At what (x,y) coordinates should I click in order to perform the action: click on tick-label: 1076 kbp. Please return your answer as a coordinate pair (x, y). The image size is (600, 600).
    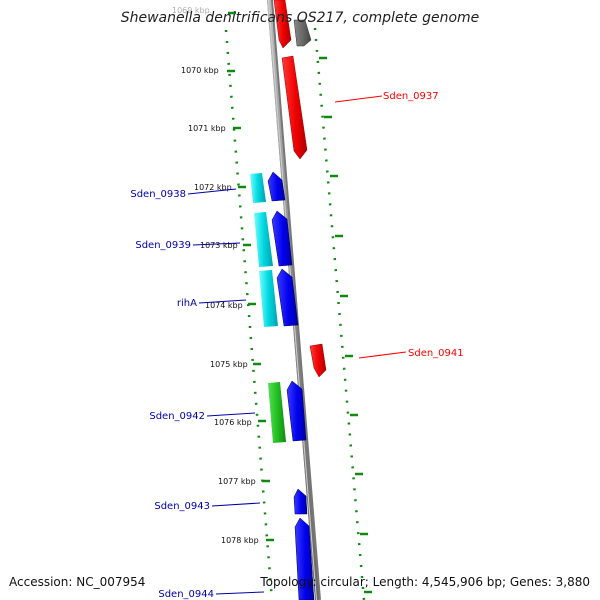
    Looking at the image, I should click on (233, 422).